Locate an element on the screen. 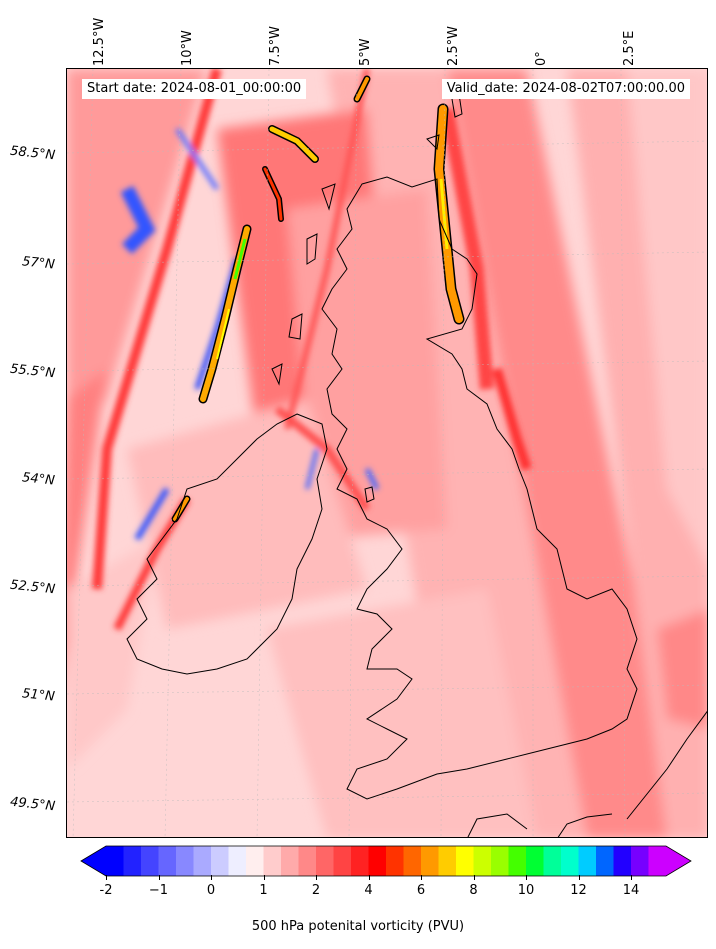 The image size is (716, 949). colorbar-swatches is located at coordinates (386, 861).